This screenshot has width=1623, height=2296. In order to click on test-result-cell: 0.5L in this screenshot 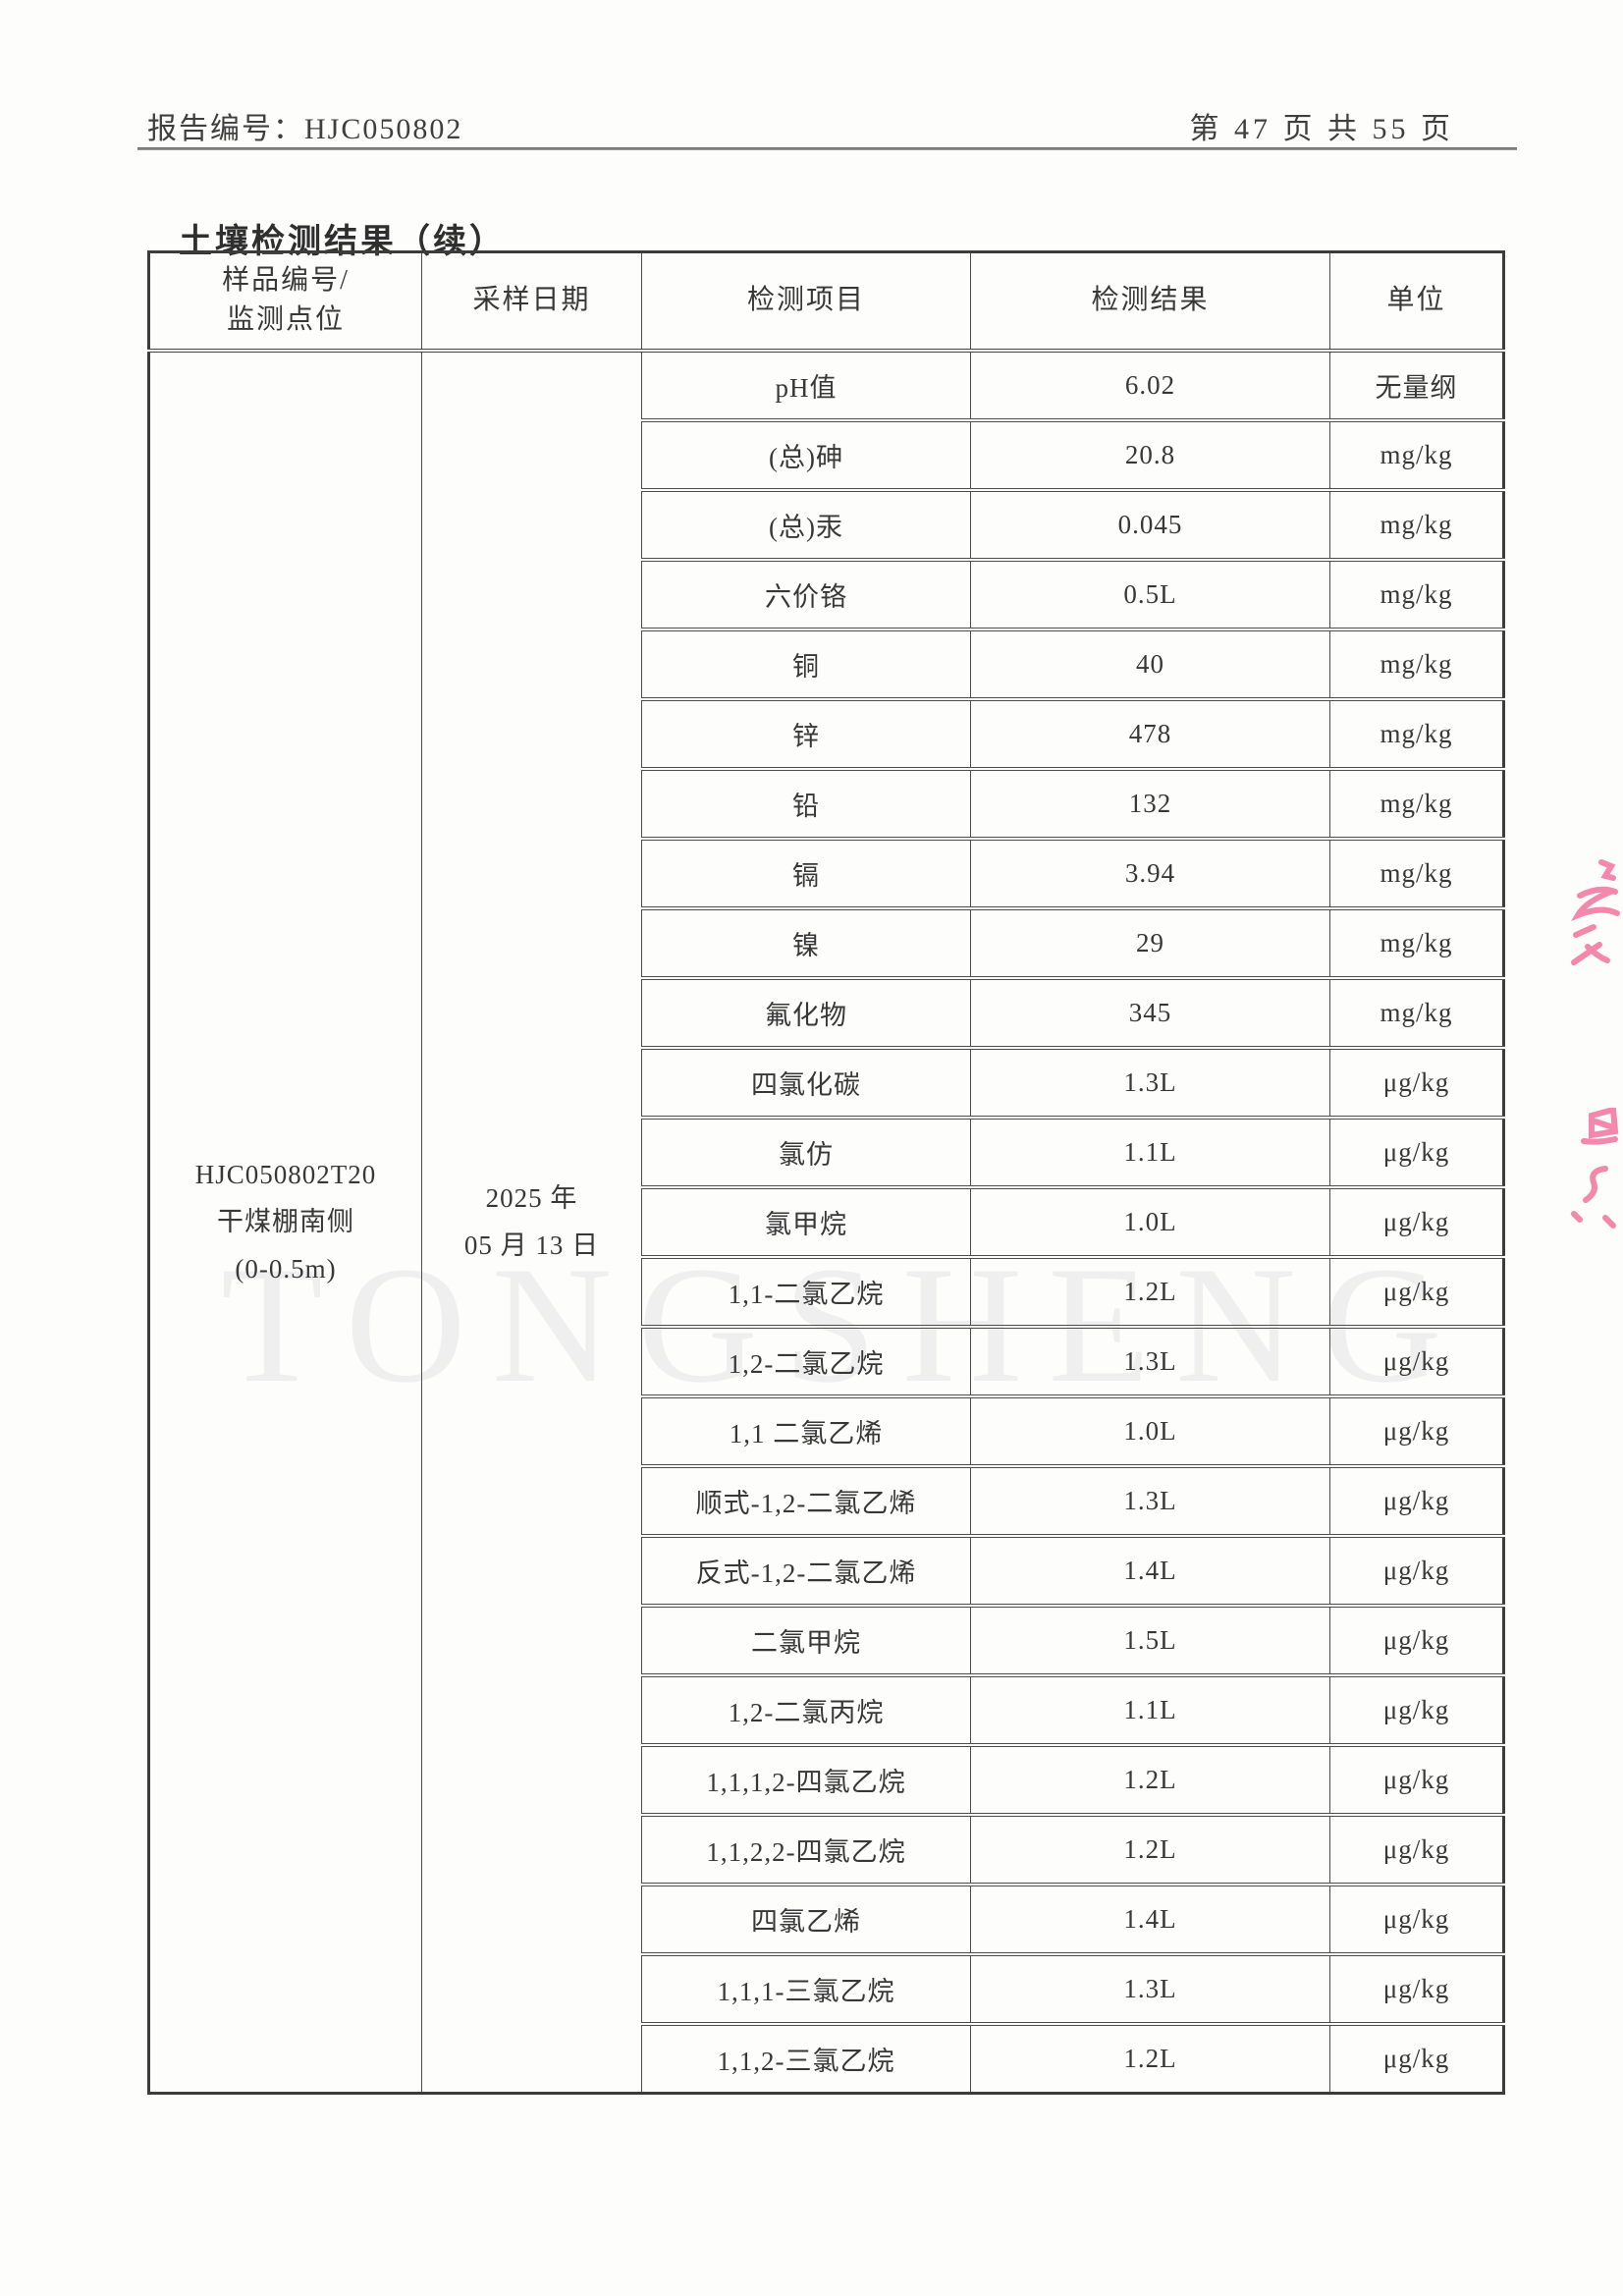, I will do `click(1150, 593)`.